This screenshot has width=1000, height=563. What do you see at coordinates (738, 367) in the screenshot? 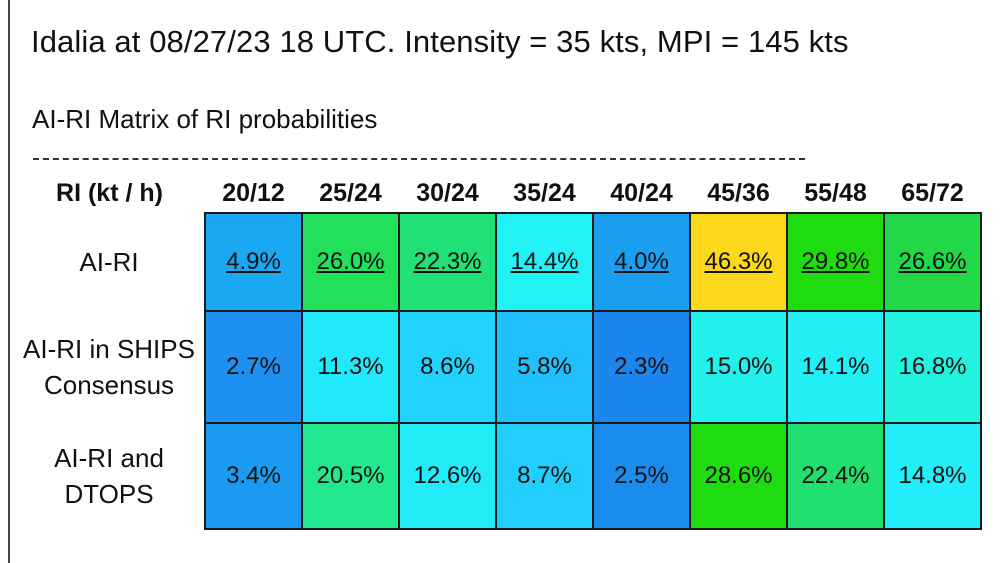
I see `probability-cell: 15.0%` at bounding box center [738, 367].